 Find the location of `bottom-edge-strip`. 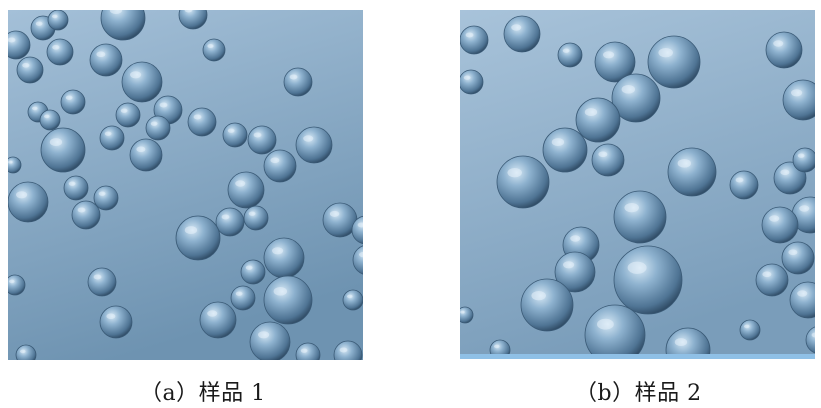

bottom-edge-strip is located at coordinates (637, 356).